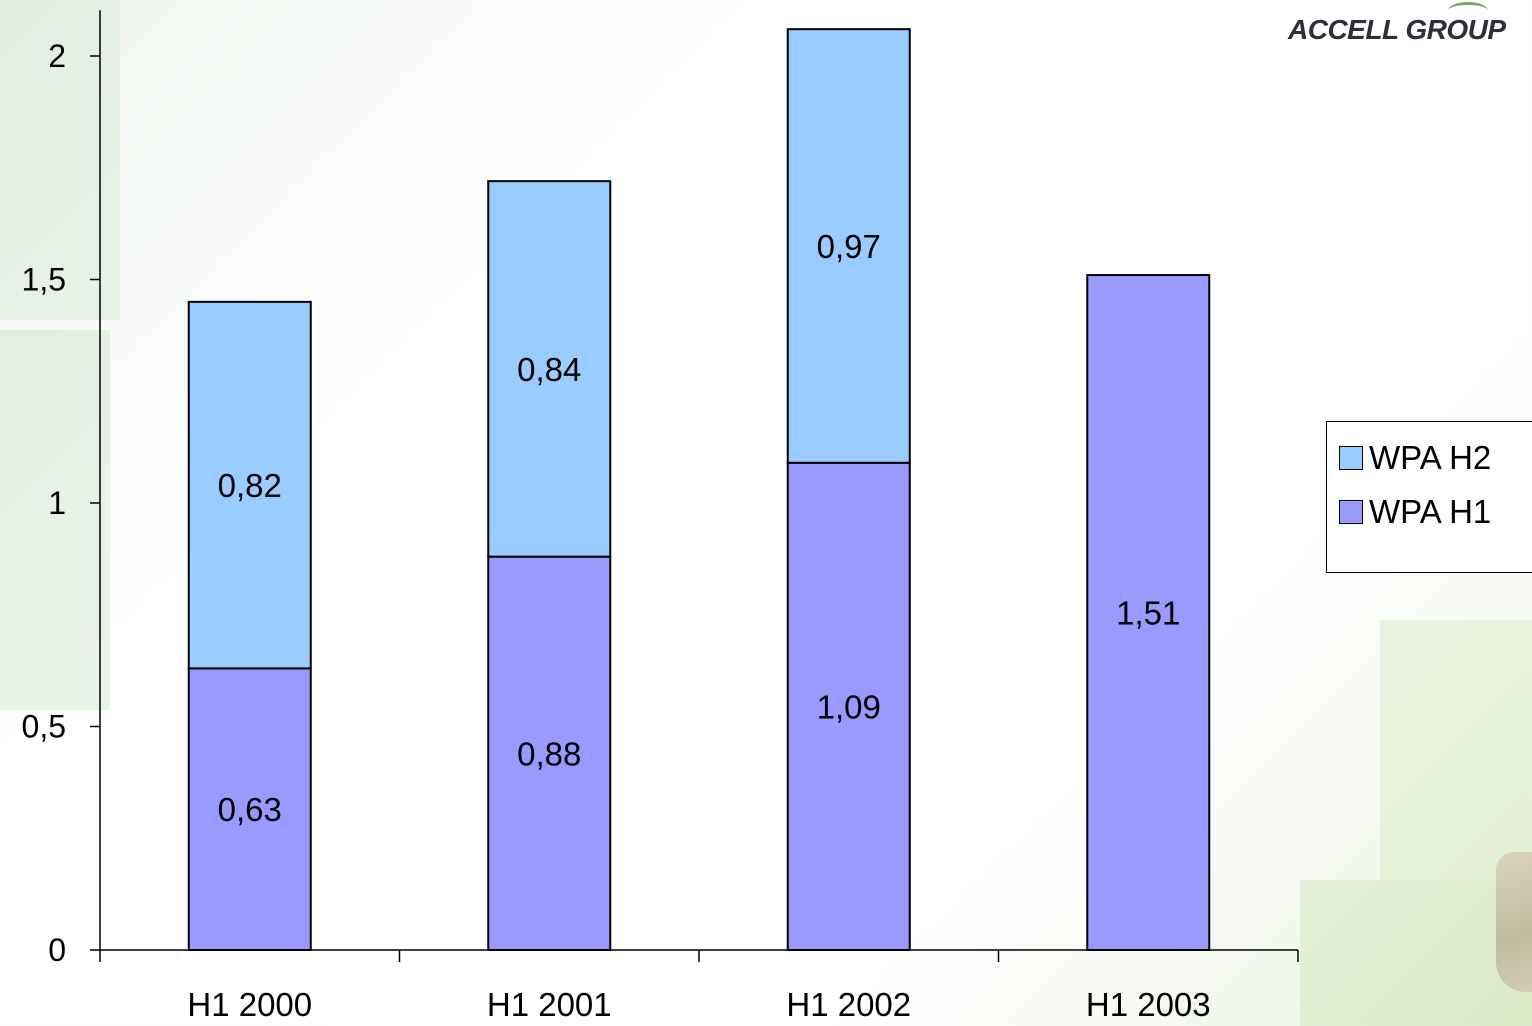 Image resolution: width=1532 pixels, height=1026 pixels. Describe the element at coordinates (44, 727) in the screenshot. I see `y-tick-label: 0,5` at that location.